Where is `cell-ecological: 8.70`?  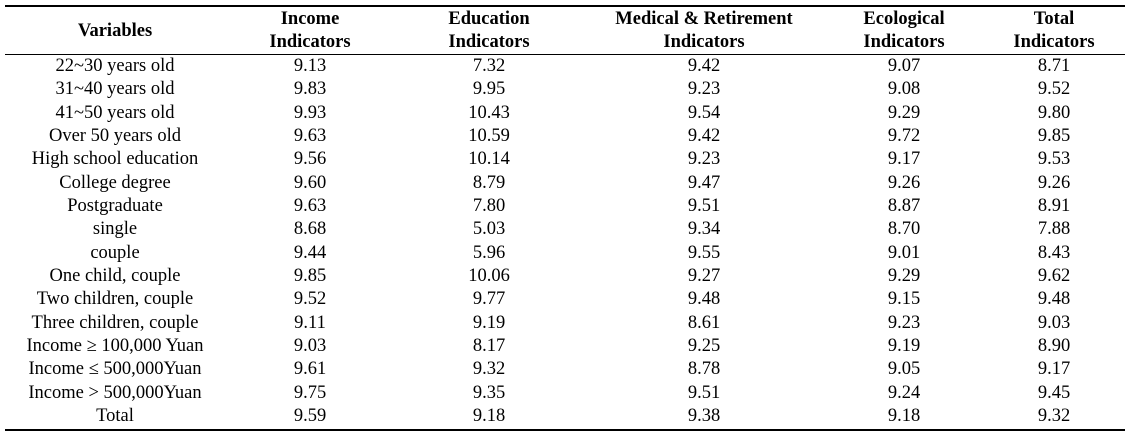 cell-ecological: 8.70 is located at coordinates (904, 229).